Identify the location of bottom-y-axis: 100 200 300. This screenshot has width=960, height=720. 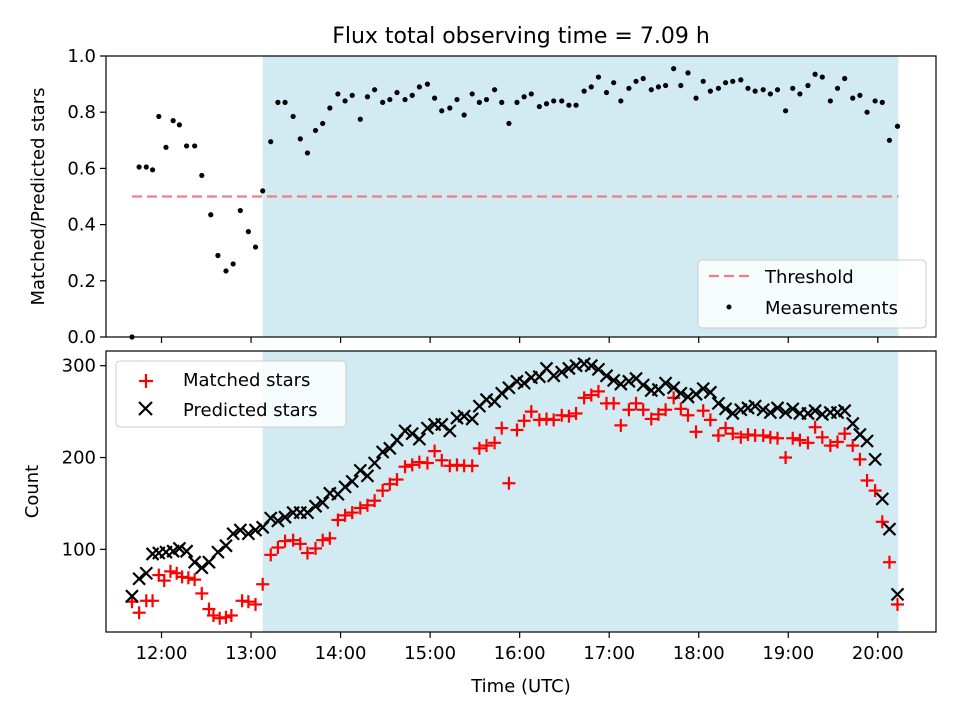
(84, 458).